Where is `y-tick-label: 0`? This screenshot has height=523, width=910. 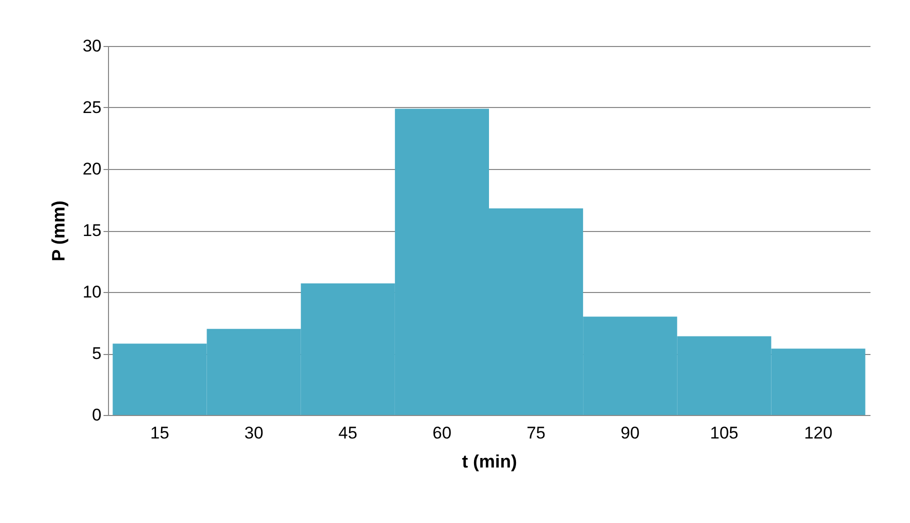 y-tick-label: 0 is located at coordinates (97, 415).